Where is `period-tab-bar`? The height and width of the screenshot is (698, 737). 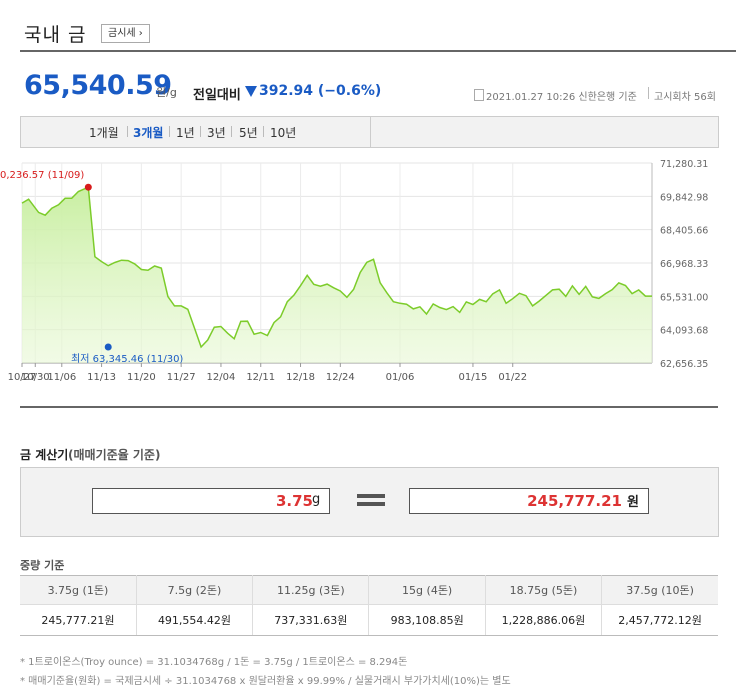
period-tab-bar is located at coordinates (369, 132).